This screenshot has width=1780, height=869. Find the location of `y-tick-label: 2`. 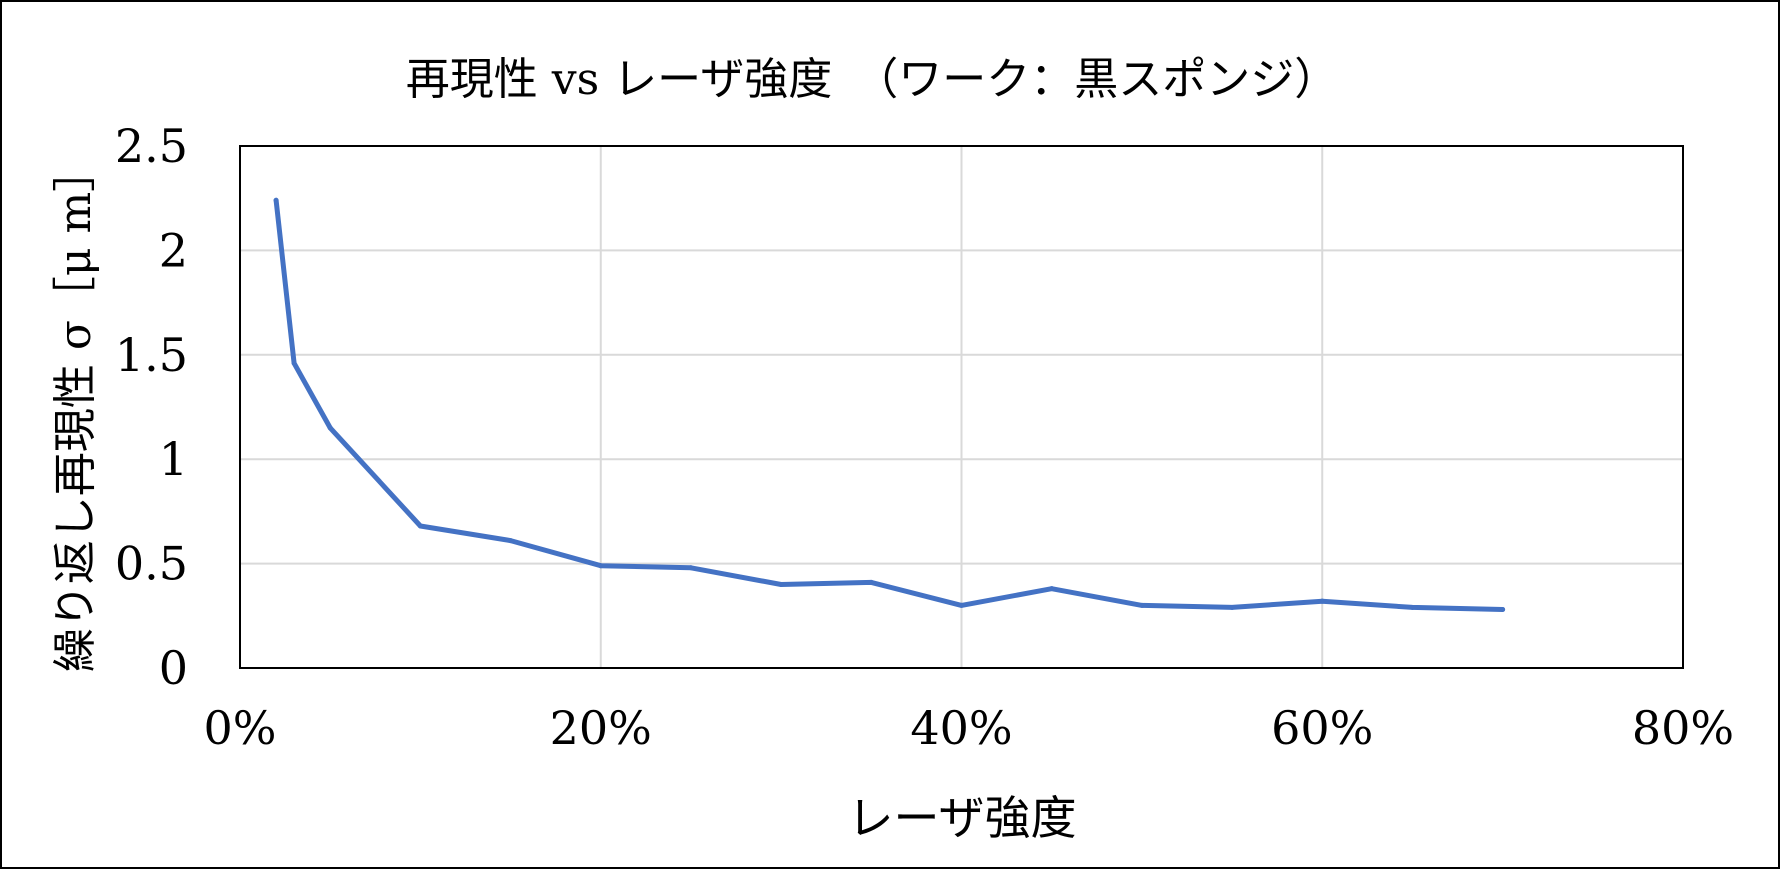

y-tick-label: 2 is located at coordinates (173, 250).